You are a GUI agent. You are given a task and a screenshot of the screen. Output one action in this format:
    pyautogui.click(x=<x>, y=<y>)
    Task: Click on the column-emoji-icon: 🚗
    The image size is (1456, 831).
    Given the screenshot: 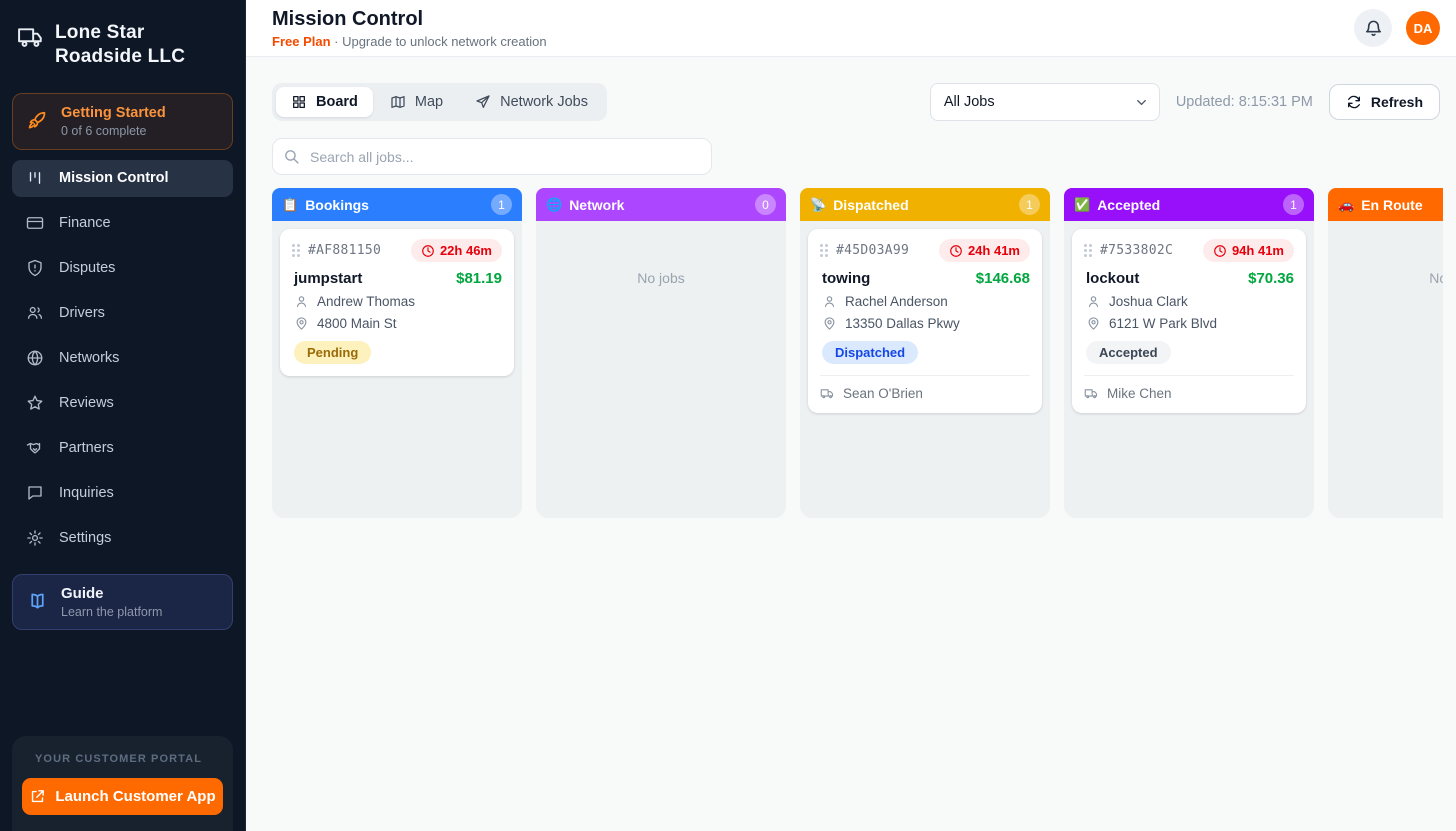 What is the action you would take?
    pyautogui.click(x=1346, y=204)
    